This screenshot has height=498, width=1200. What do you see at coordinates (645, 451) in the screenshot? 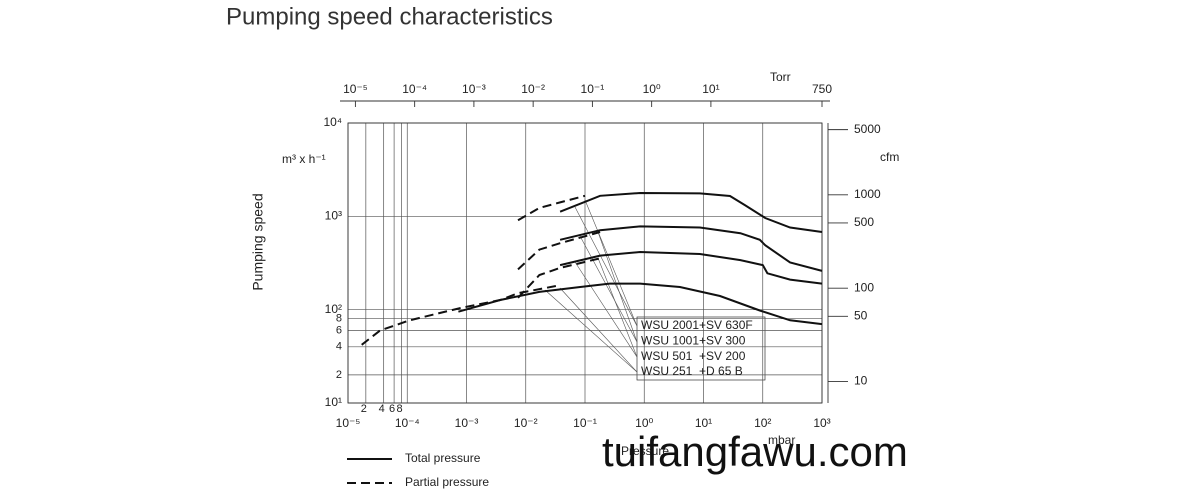
I see `x-axis-title: Pressure` at bounding box center [645, 451].